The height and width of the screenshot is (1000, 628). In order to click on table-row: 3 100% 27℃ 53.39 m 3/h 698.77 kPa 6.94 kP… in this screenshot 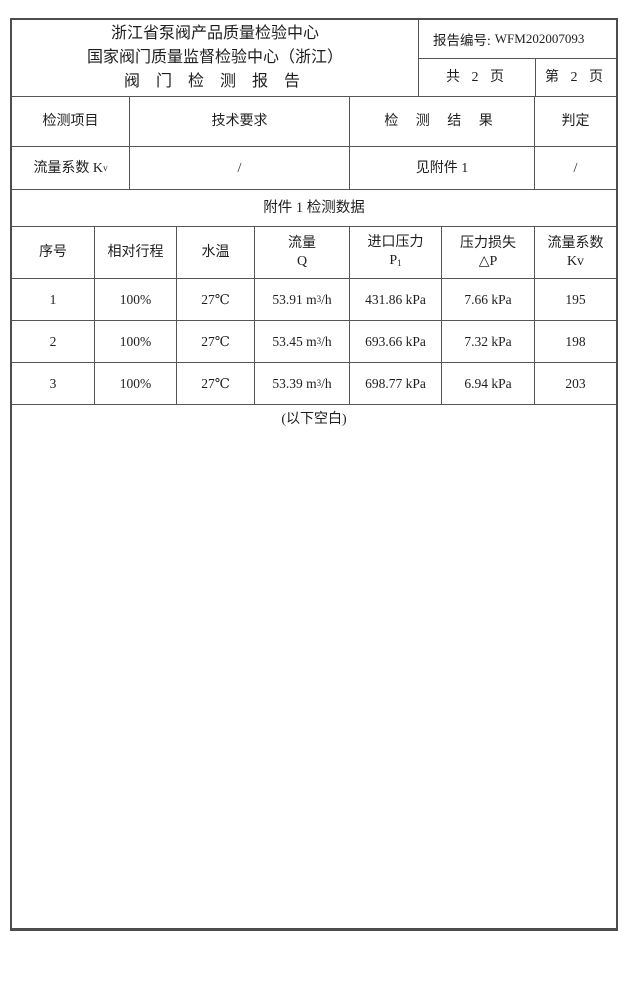, I will do `click(314, 384)`.